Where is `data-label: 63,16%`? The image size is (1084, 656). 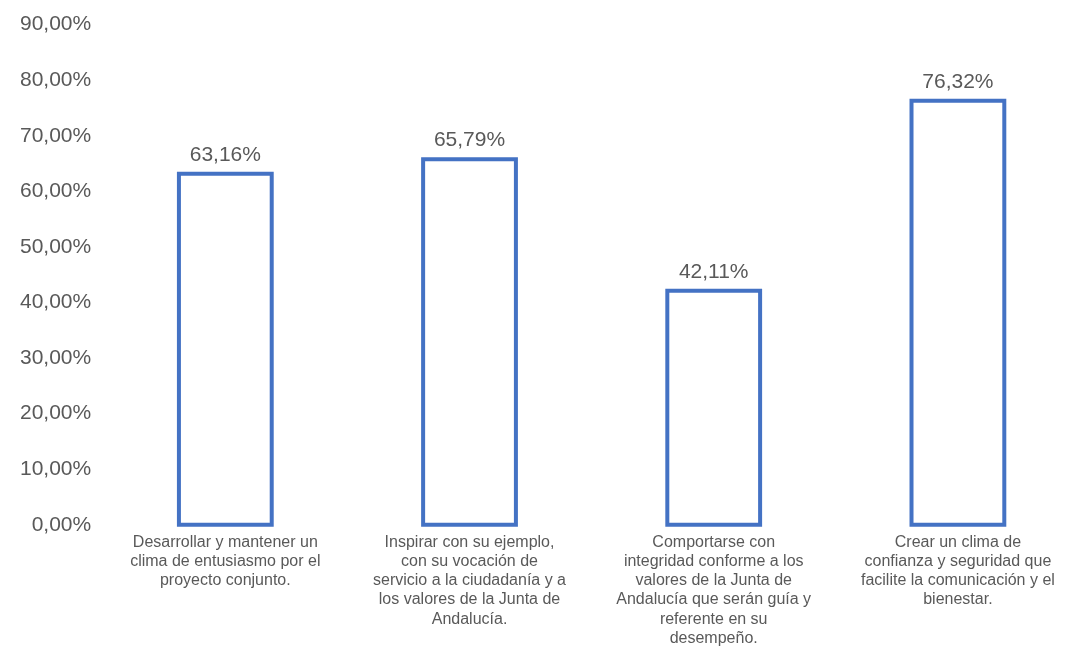
data-label: 63,16% is located at coordinates (225, 154).